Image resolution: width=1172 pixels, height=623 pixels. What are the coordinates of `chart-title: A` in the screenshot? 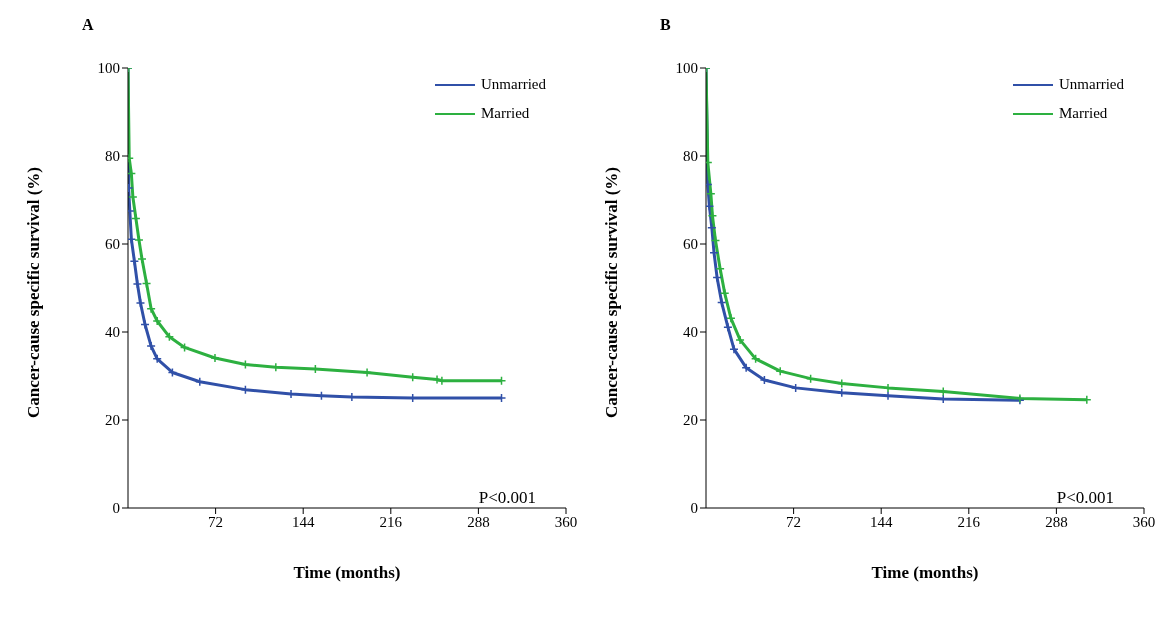 It's located at (88, 25).